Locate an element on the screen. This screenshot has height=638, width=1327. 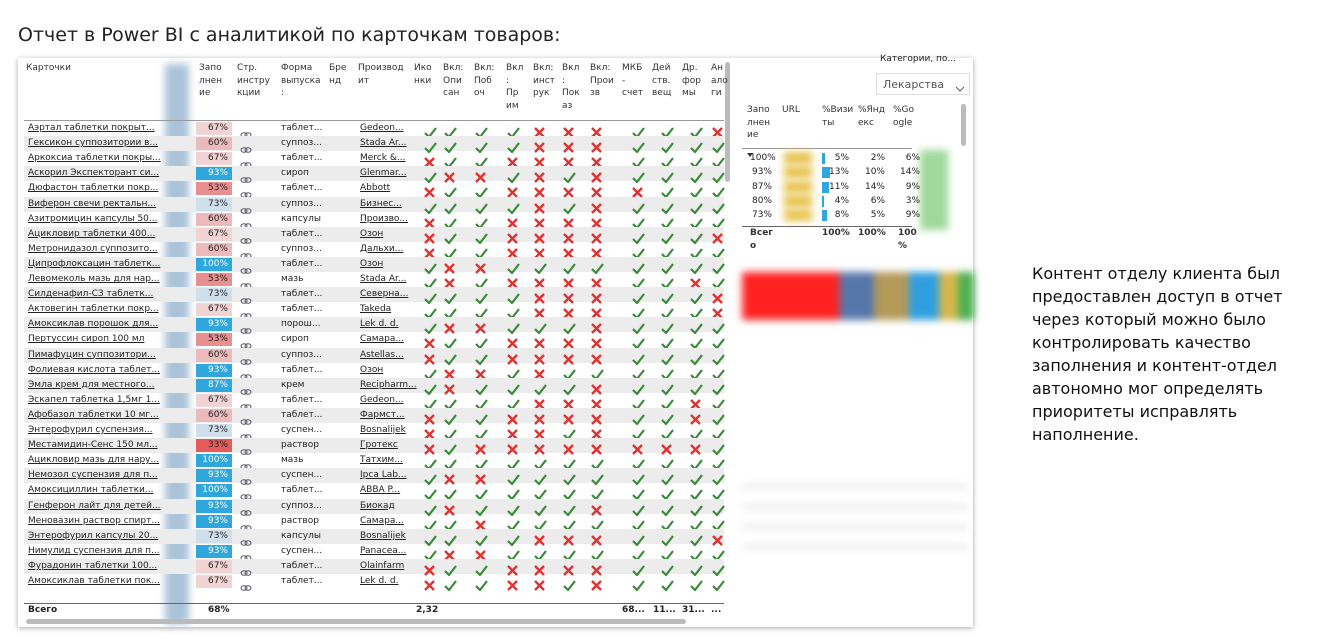
maker: Bosnalijek is located at coordinates (383, 430).